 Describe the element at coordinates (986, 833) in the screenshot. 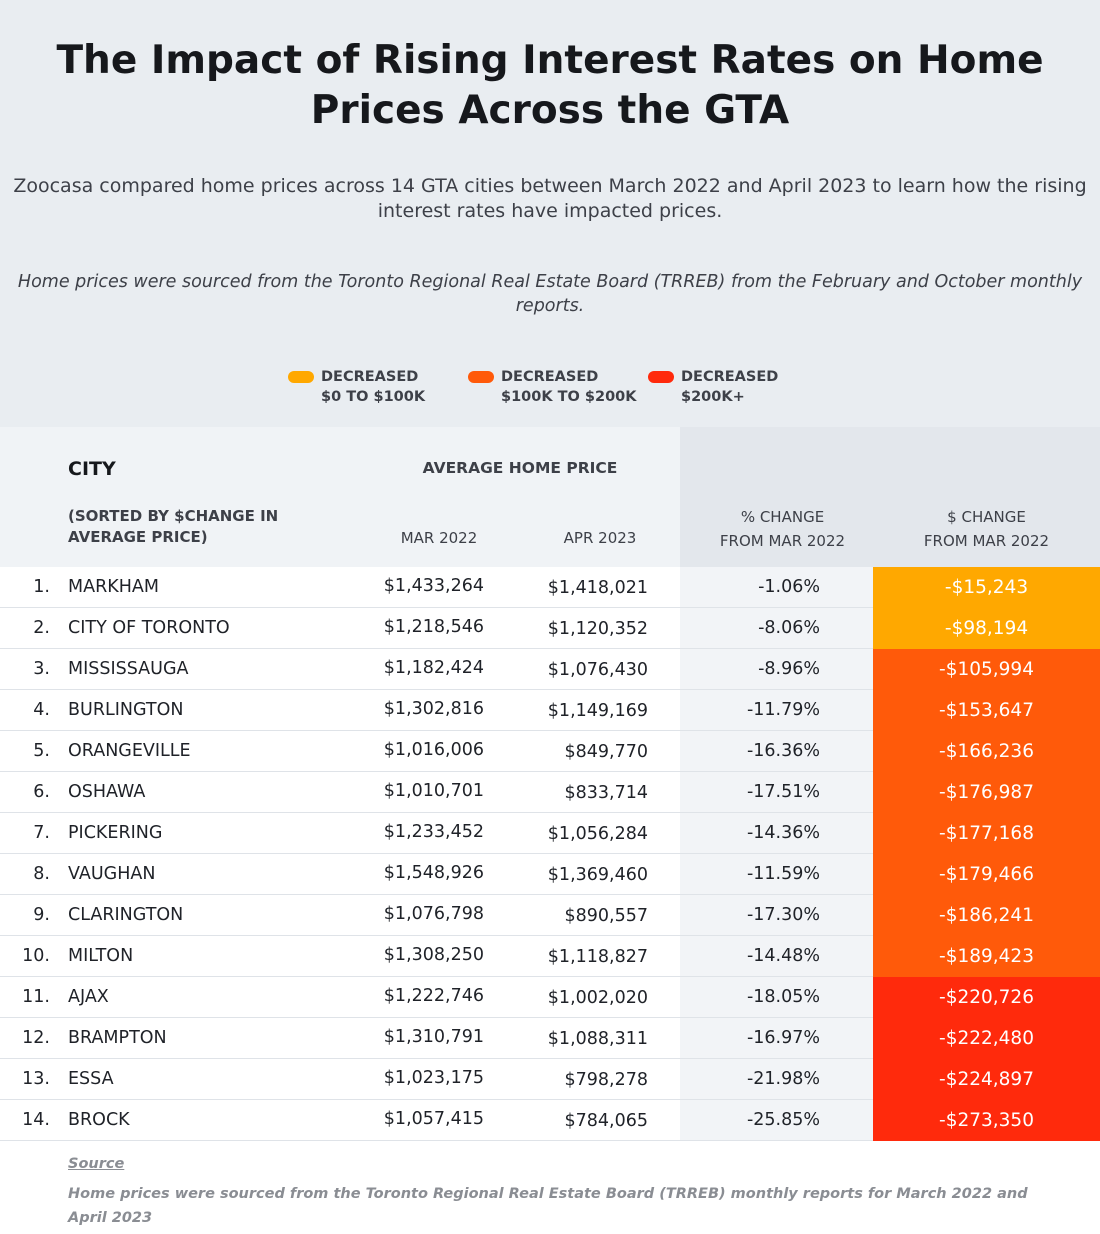

I see `dollar-change-cell: -$177,168` at that location.